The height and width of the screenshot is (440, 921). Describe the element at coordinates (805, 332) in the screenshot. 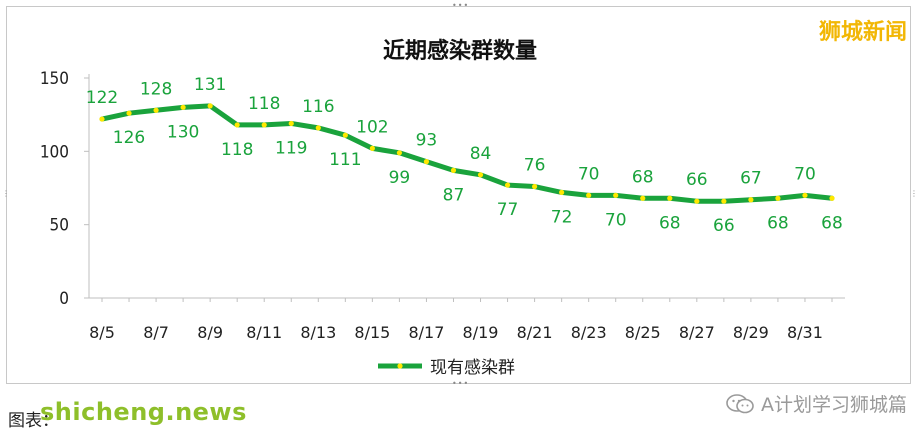

I see `x-tick-label: 8/31` at that location.